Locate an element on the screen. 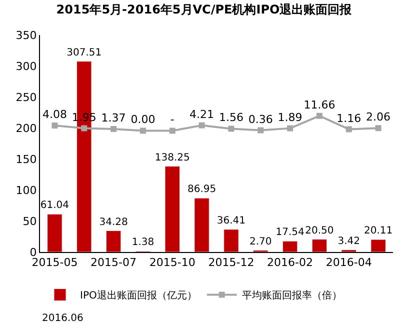 The image size is (408, 332). data-label: 1.89 is located at coordinates (290, 117).